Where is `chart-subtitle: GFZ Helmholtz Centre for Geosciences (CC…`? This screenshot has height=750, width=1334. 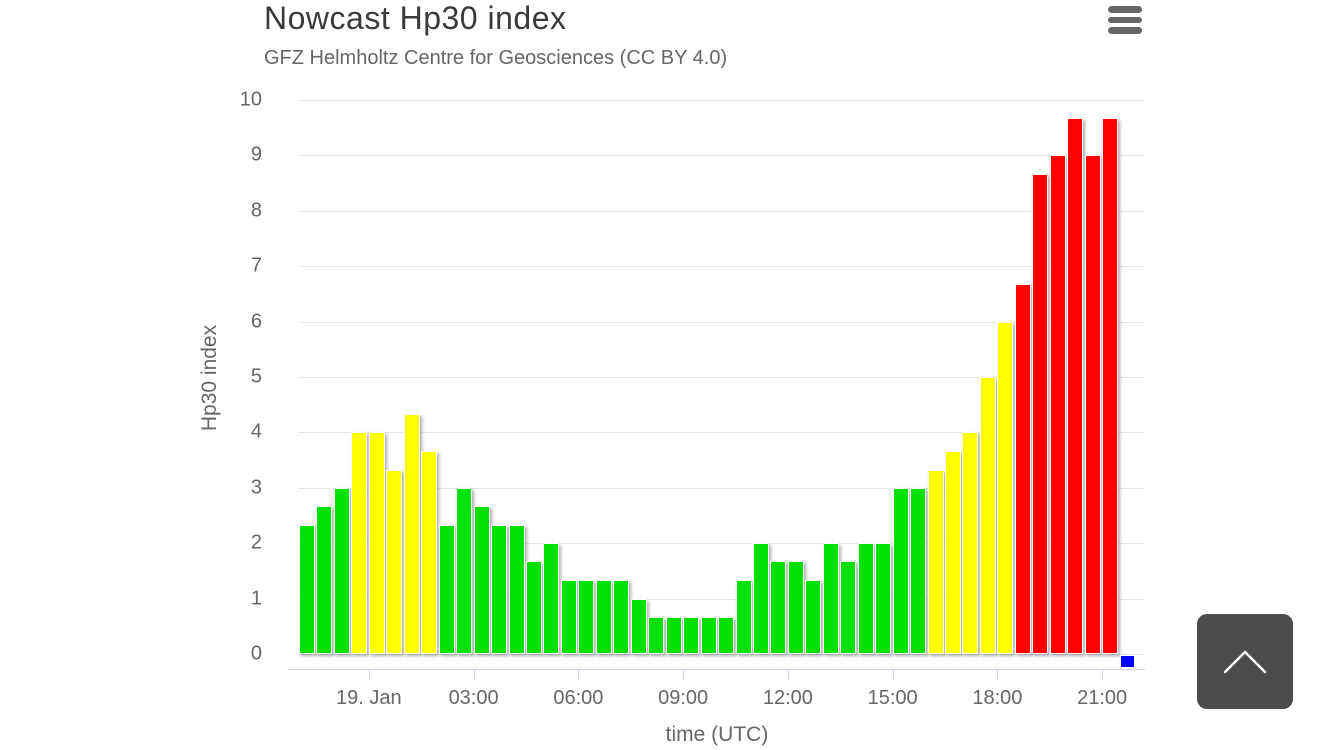 chart-subtitle: GFZ Helmholtz Centre for Geosciences (CC… is located at coordinates (496, 58).